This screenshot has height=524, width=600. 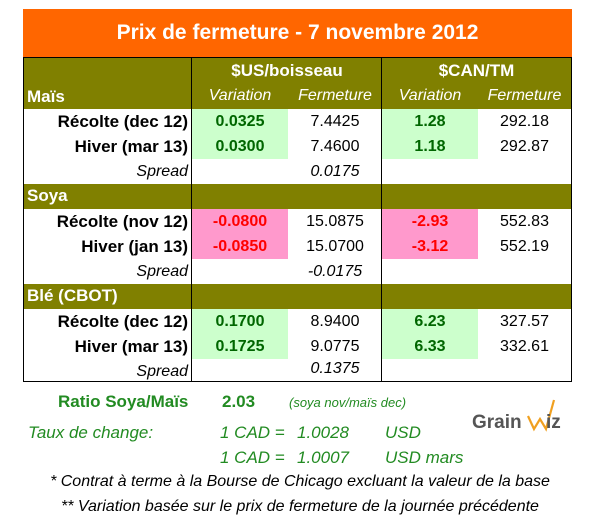 I want to click on can-close-cell: 327.57, so click(x=524, y=321).